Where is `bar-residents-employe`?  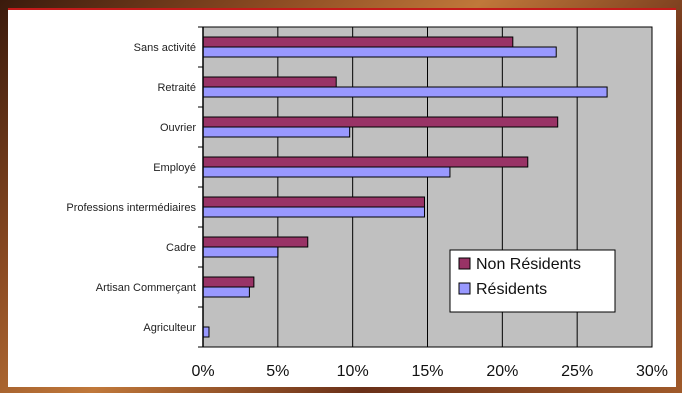 bar-residents-employe is located at coordinates (326, 172).